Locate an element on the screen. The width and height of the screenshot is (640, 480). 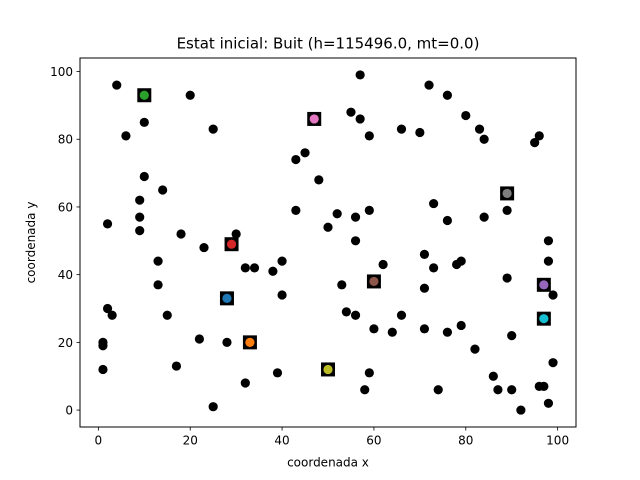
x-tick-label: 0 is located at coordinates (99, 441).